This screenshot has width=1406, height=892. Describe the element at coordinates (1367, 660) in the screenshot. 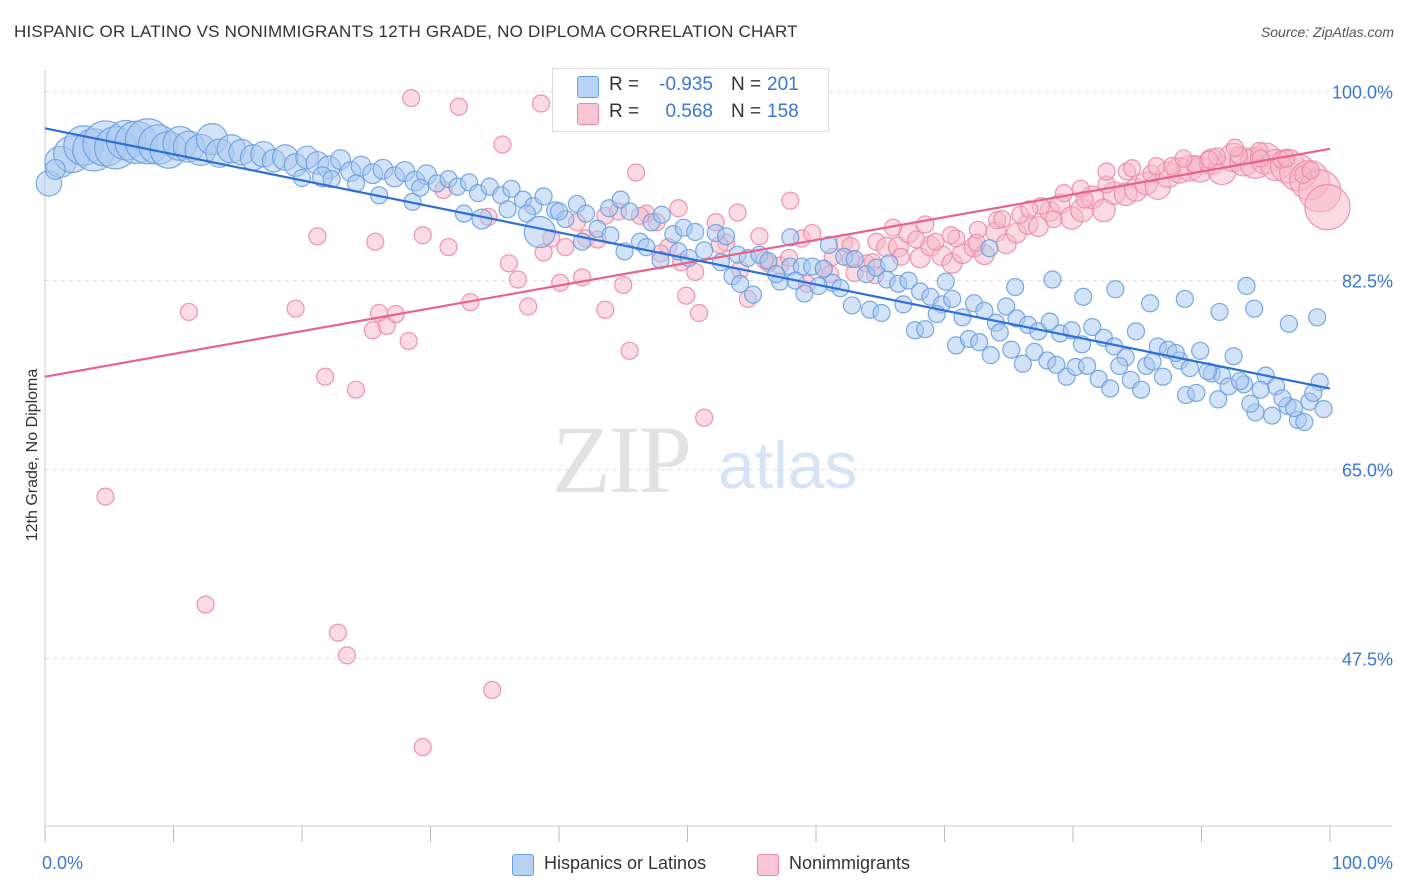

I see `y-tick-label: 47.5%` at that location.